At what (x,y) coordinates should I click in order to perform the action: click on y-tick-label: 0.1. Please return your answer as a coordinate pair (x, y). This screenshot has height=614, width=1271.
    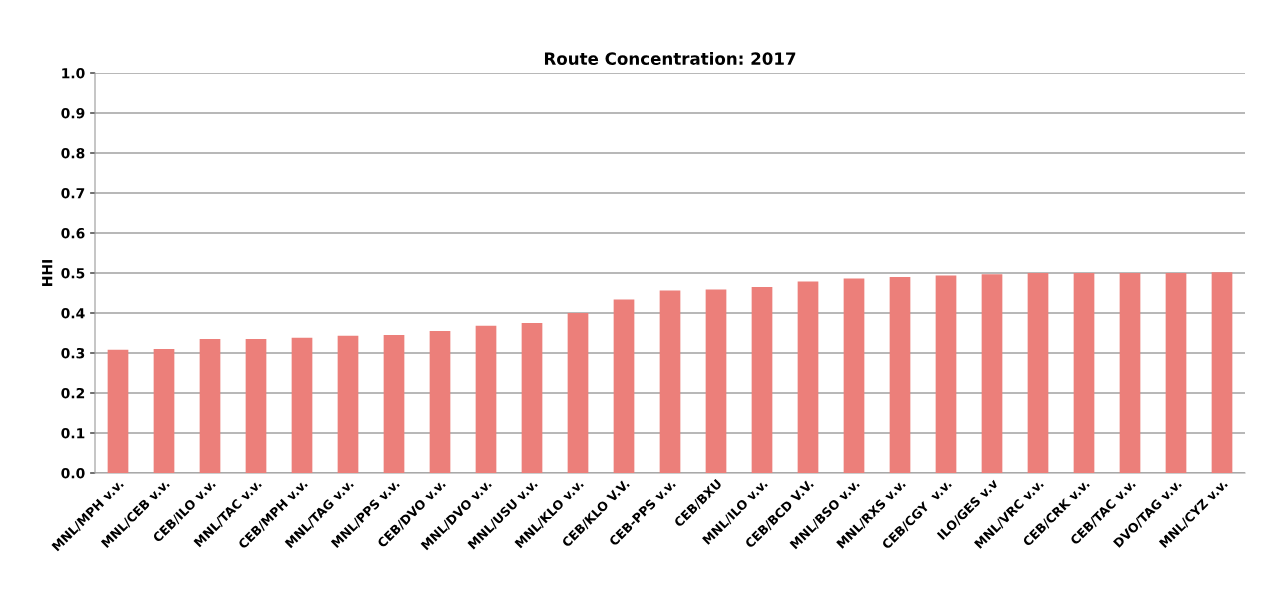
    Looking at the image, I should click on (73, 433).